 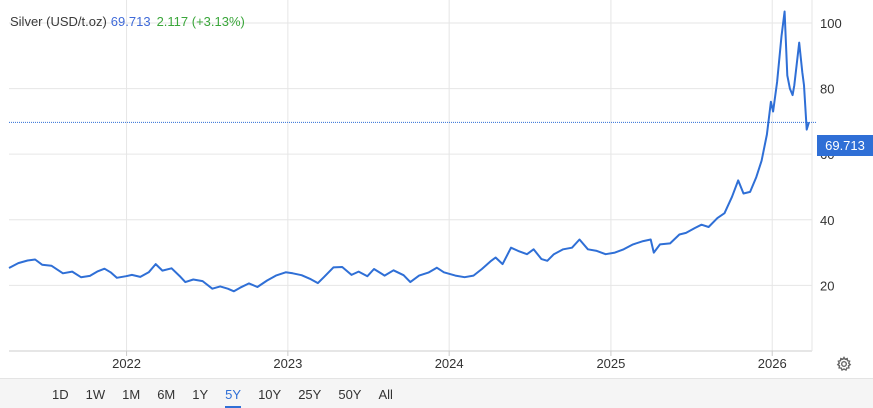 What do you see at coordinates (200, 394) in the screenshot?
I see `range-1y: 1Y` at bounding box center [200, 394].